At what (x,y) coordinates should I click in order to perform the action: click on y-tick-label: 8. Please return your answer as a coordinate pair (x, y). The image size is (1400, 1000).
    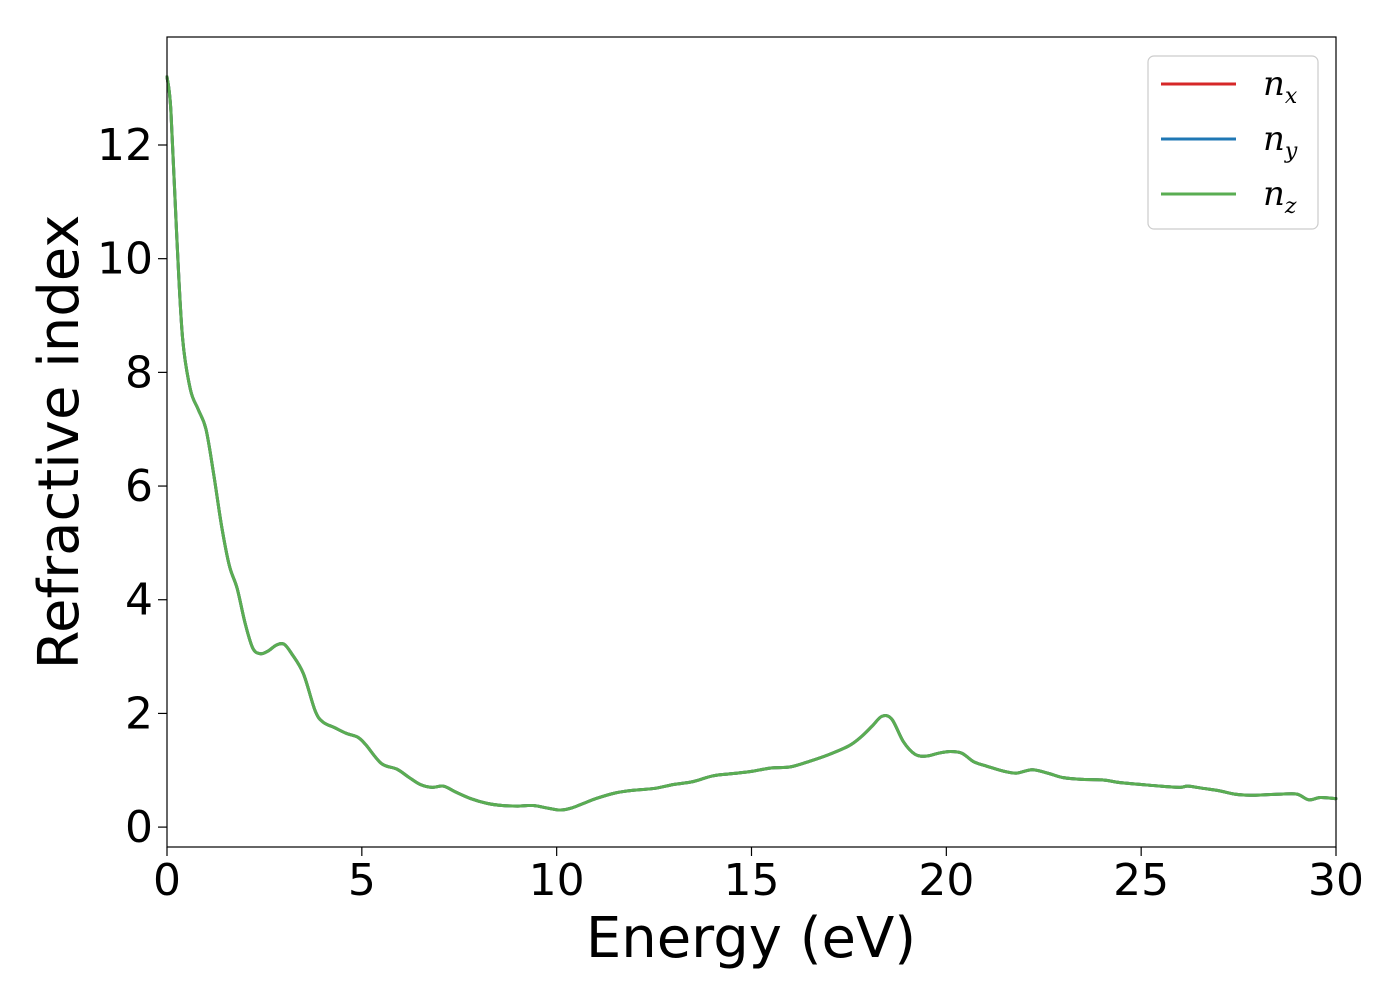
    Looking at the image, I should click on (139, 372).